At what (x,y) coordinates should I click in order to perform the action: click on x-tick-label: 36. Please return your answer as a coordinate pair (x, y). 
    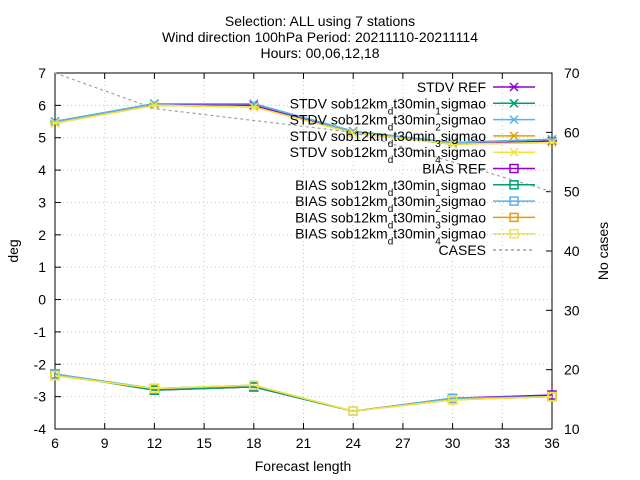
    Looking at the image, I should click on (552, 443).